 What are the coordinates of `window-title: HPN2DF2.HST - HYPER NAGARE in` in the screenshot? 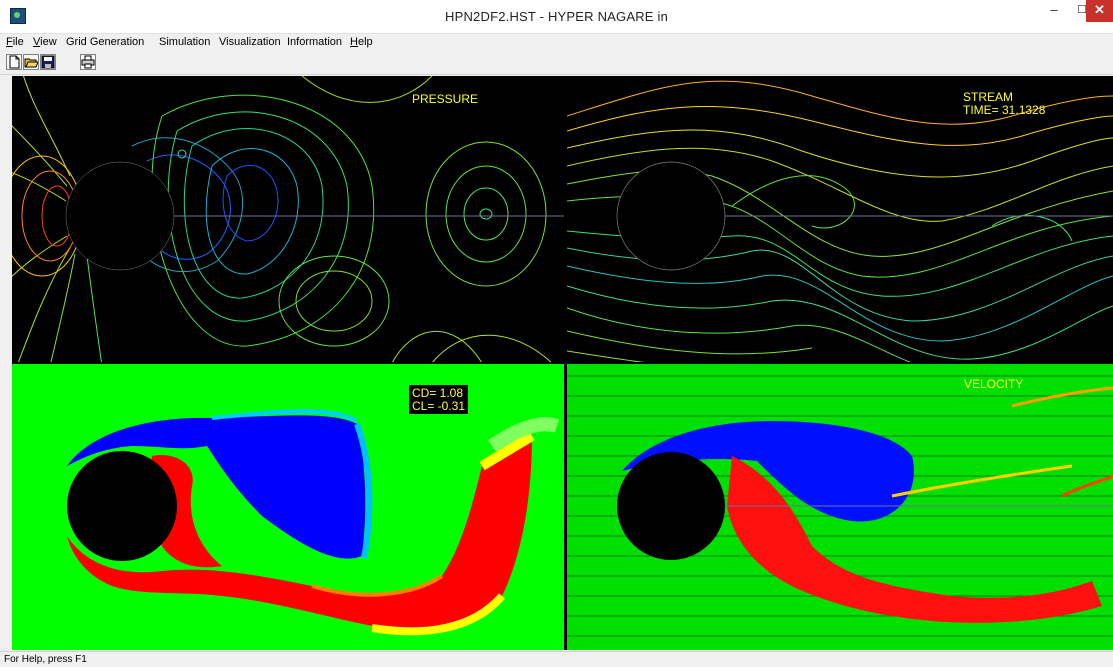 It's located at (556, 16).